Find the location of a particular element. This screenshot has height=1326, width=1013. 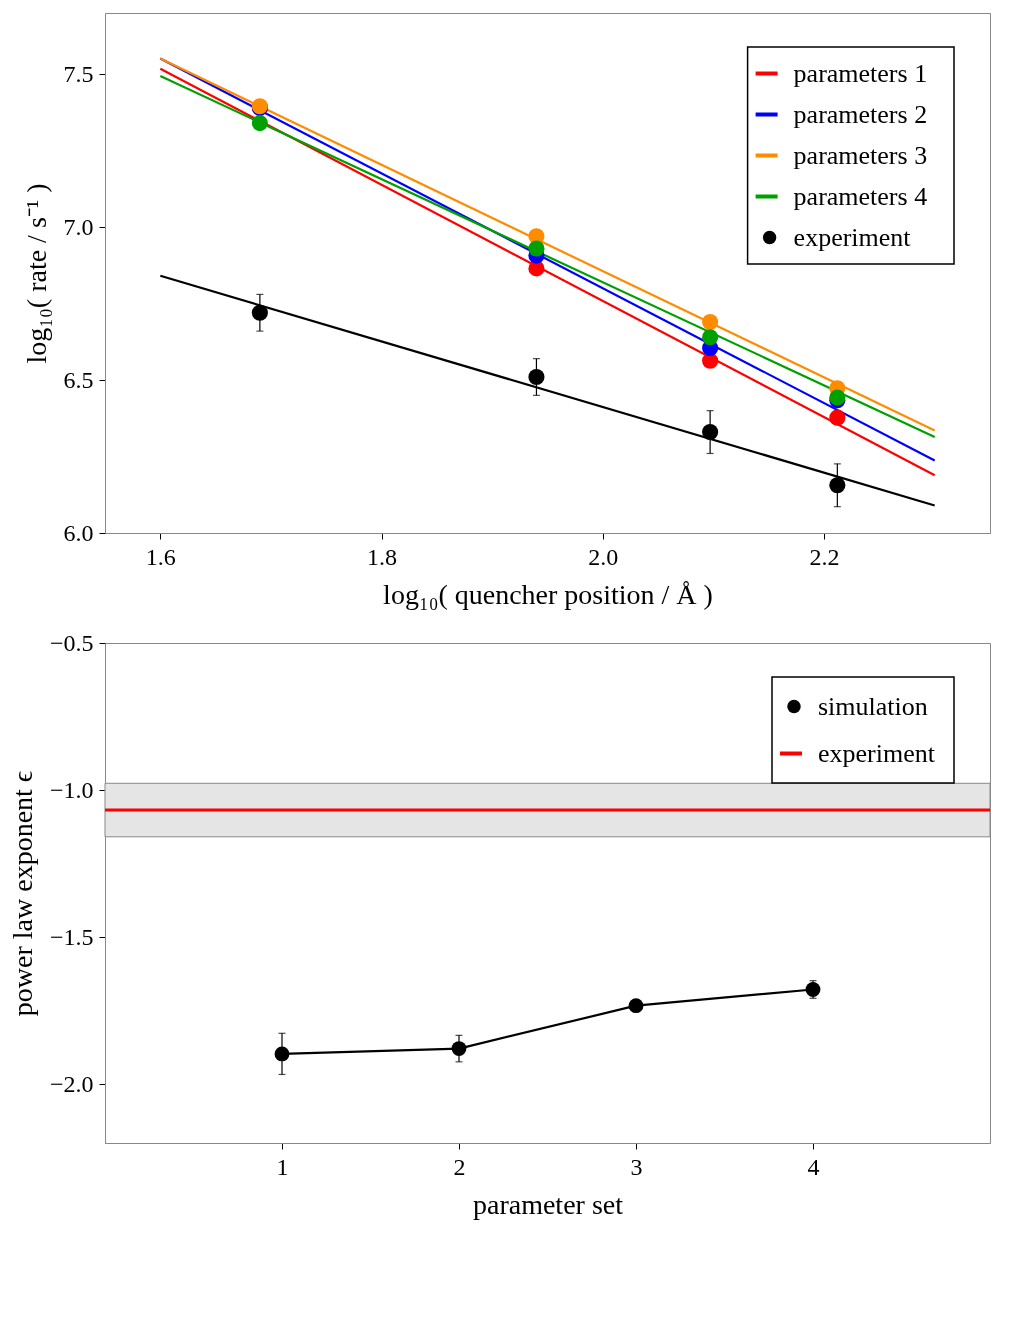

x-tick-label: 1.8 is located at coordinates (382, 556).